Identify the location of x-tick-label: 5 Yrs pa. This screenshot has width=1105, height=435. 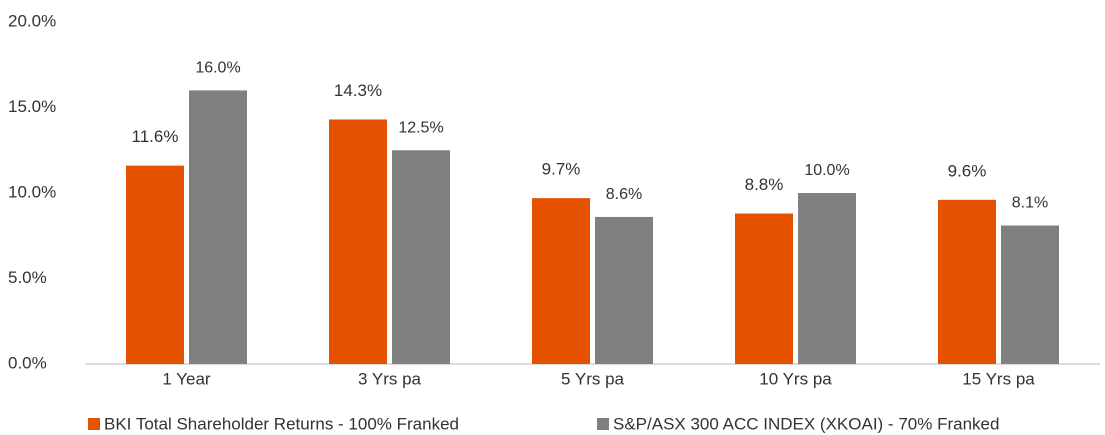
(593, 378).